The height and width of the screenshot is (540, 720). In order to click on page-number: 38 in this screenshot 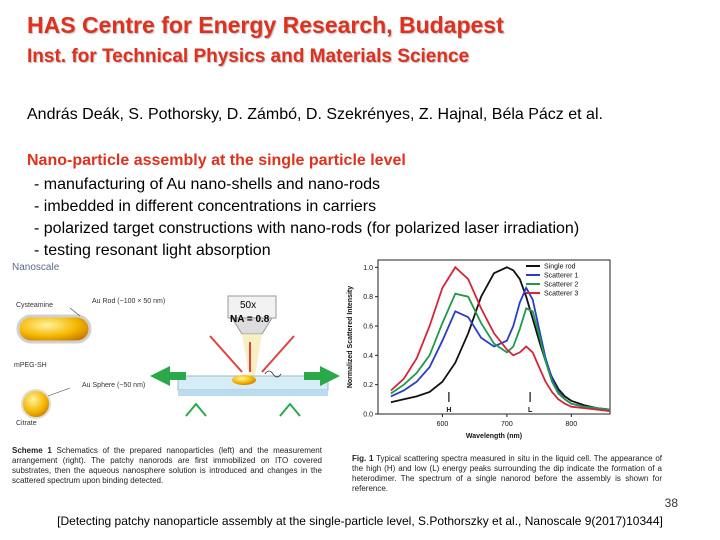, I will do `click(671, 503)`.